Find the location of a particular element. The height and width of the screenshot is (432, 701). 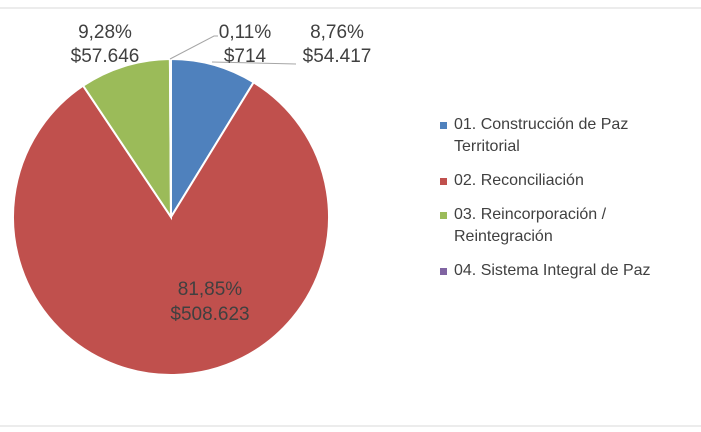

amount-label: $714 is located at coordinates (245, 56).